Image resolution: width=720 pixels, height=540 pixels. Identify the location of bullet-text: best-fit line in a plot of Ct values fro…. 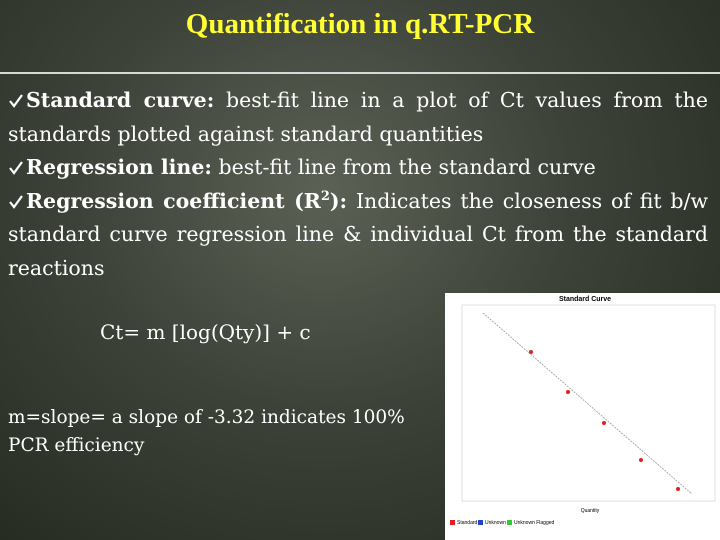
(358, 117).